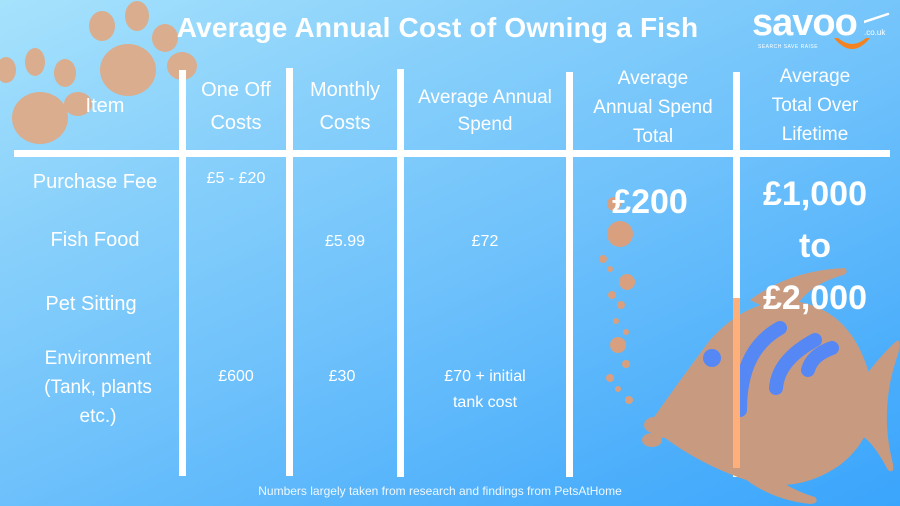 The height and width of the screenshot is (506, 900). I want to click on header-monthly-costs: Monthly Costs, so click(345, 107).